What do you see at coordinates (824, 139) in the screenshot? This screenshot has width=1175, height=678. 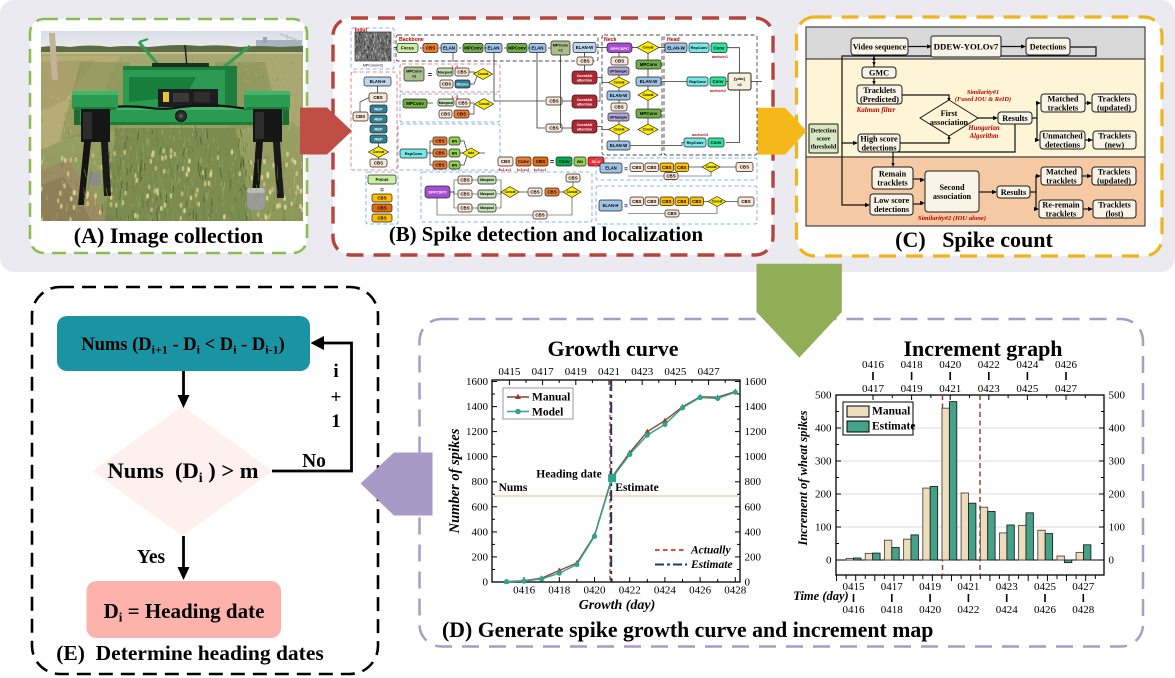 I see `svg-text: score` at bounding box center [824, 139].